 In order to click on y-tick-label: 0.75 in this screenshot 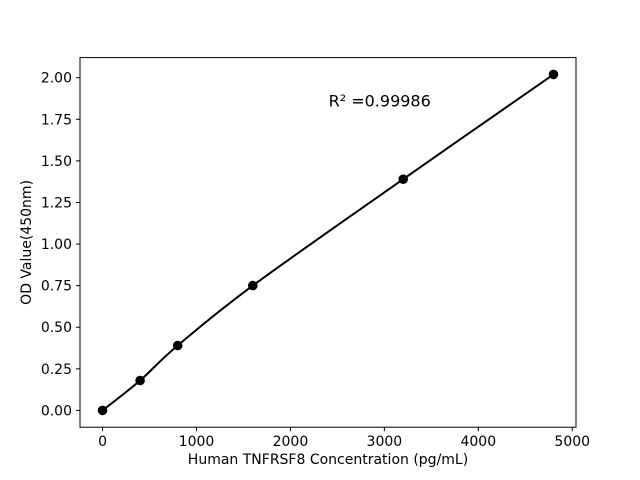, I will do `click(56, 287)`.